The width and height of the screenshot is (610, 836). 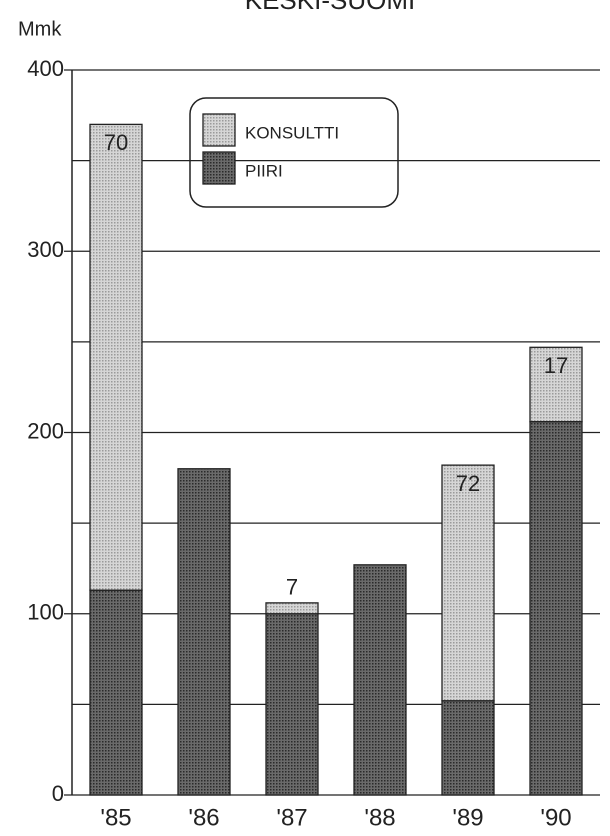 I want to click on x-tick-label: '90, so click(x=555, y=817).